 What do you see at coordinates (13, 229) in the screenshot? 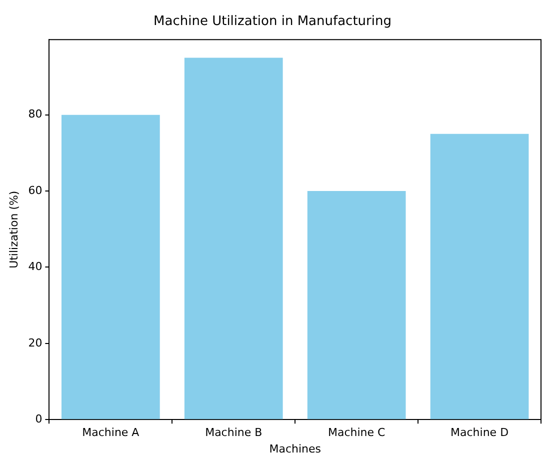
I see `y-axis-title: Utilization (%)` at bounding box center [13, 229].